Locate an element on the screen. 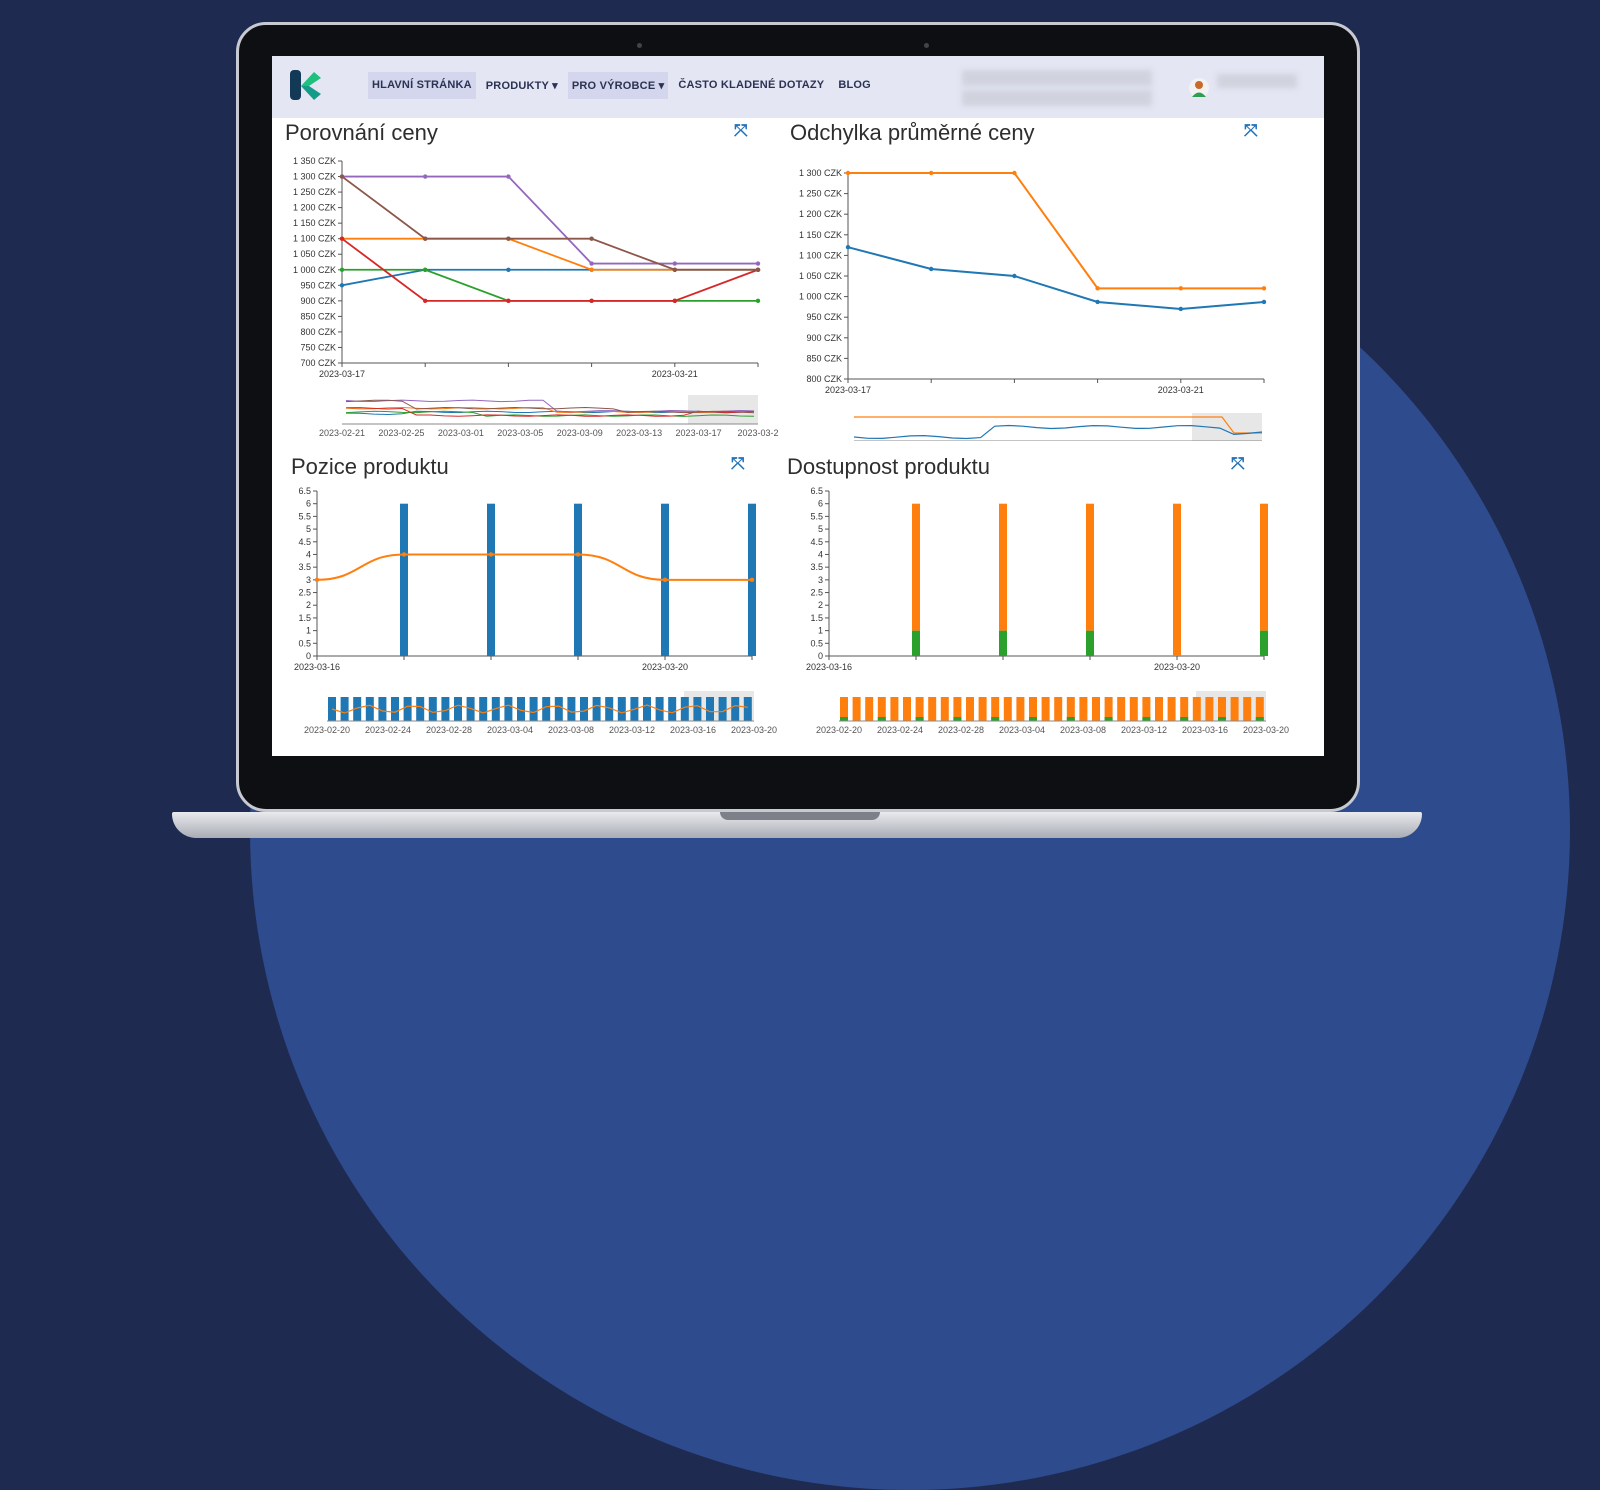 The width and height of the screenshot is (1600, 1490). y-tick-label: 1 250 CZK is located at coordinates (820, 194).